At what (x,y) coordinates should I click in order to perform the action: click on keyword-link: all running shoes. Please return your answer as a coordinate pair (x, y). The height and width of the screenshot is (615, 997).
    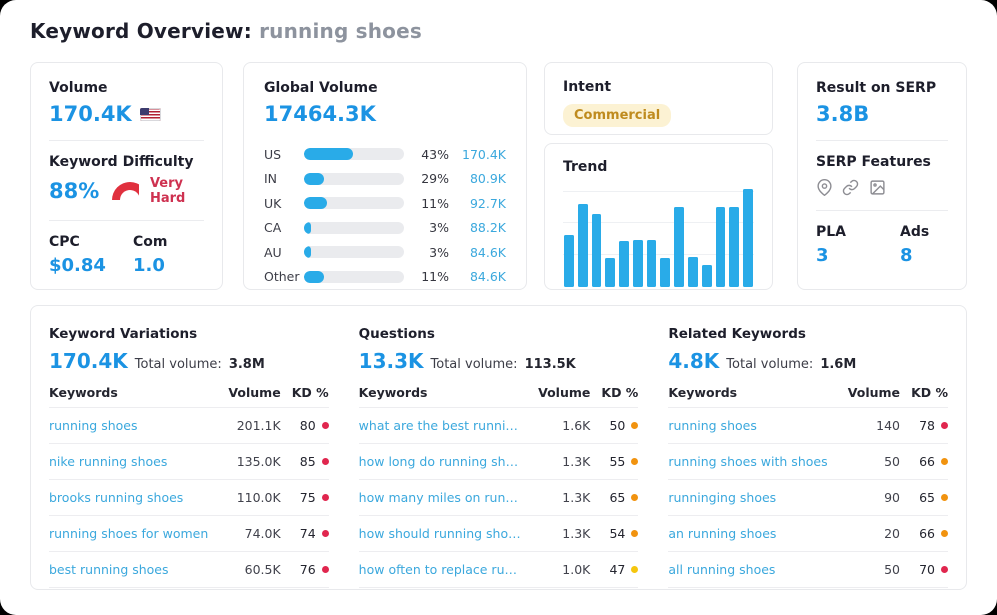
    Looking at the image, I should click on (722, 569).